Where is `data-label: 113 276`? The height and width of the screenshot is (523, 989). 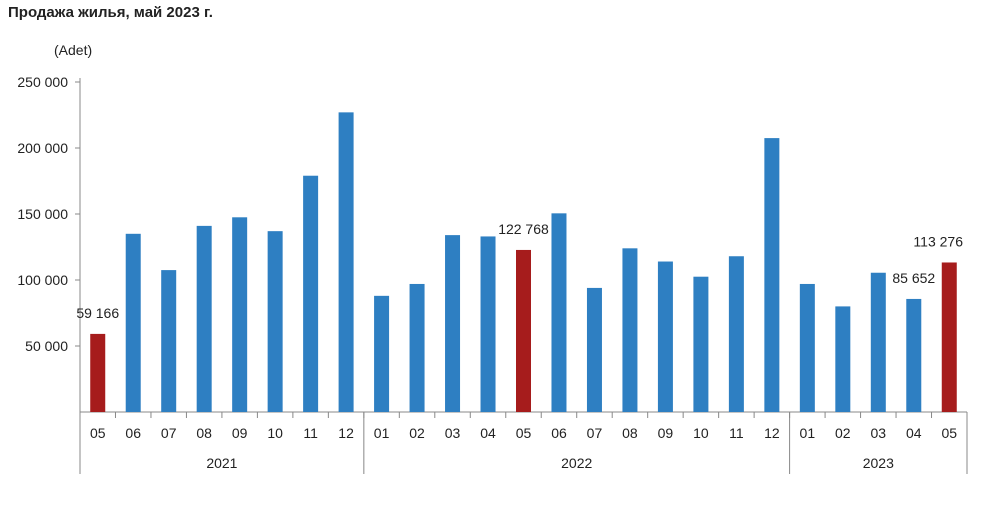 data-label: 113 276 is located at coordinates (938, 241).